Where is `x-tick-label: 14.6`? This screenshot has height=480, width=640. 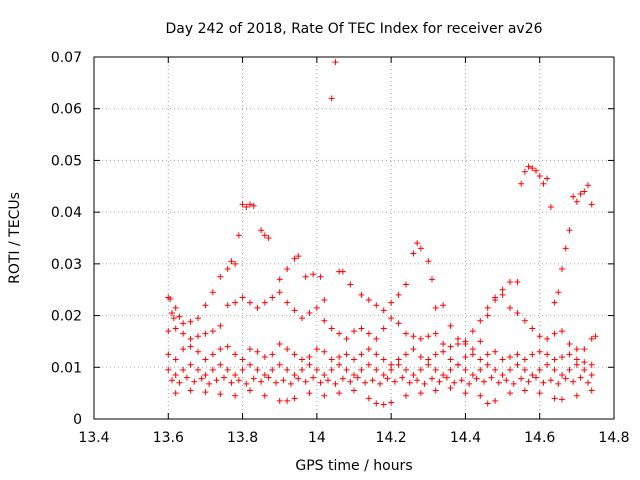 x-tick-label: 14.6 is located at coordinates (539, 438).